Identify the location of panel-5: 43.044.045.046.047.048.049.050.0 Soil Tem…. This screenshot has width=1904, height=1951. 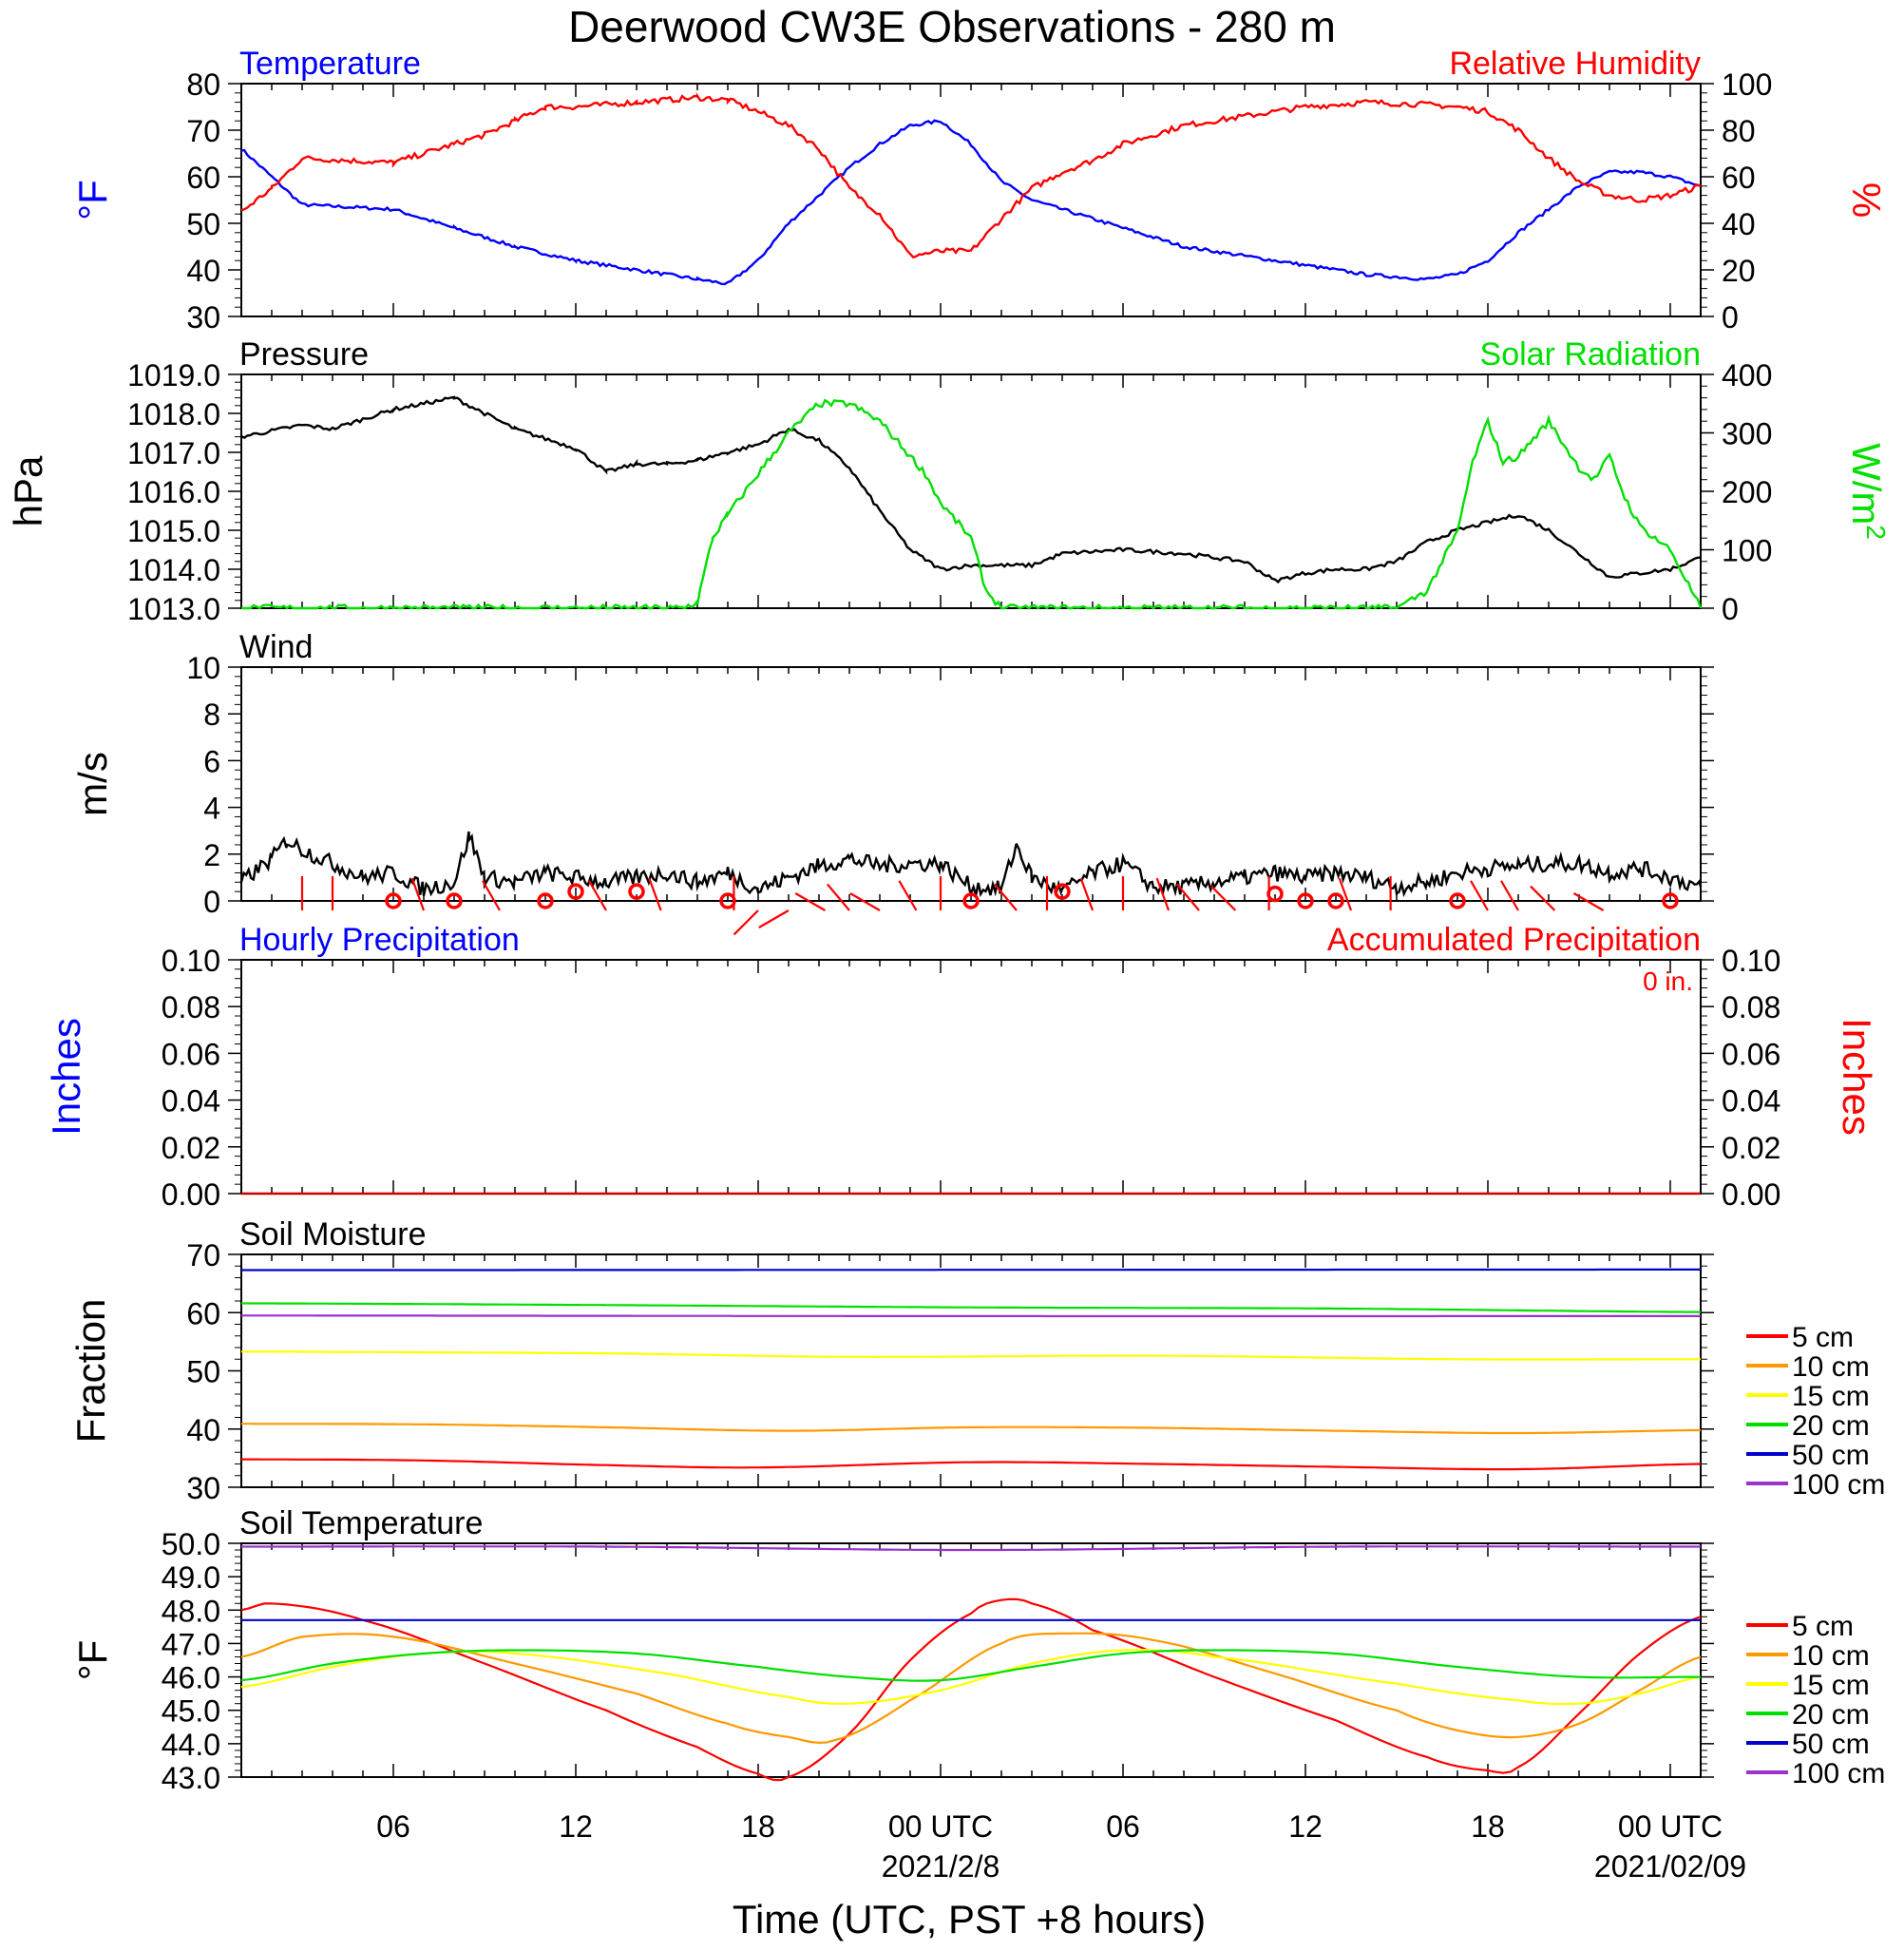
(978, 1650).